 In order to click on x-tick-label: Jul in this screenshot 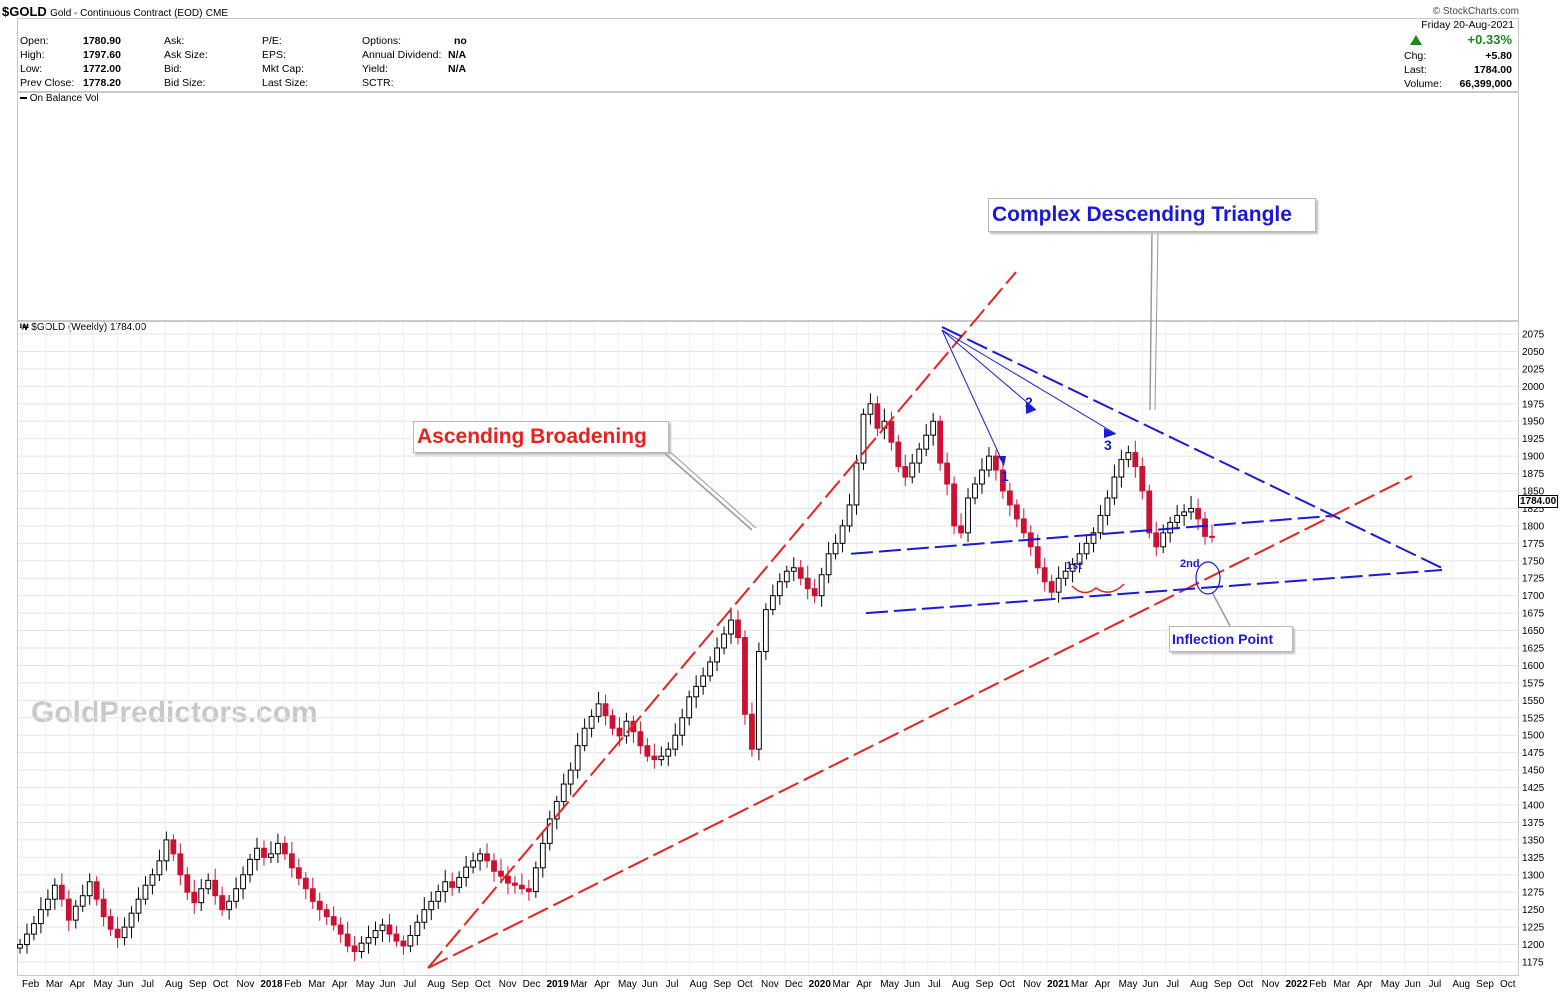, I will do `click(1172, 984)`.